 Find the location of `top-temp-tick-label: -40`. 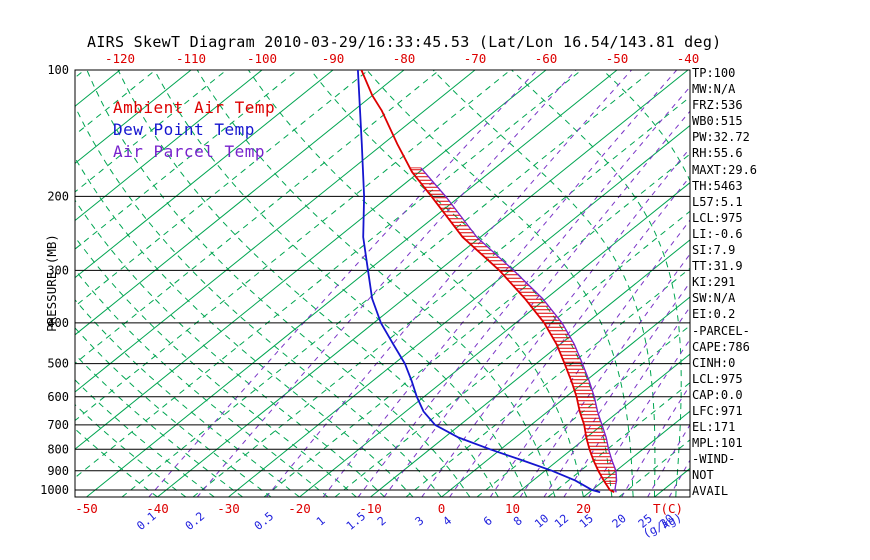

top-temp-tick-label: -40 is located at coordinates (688, 58).